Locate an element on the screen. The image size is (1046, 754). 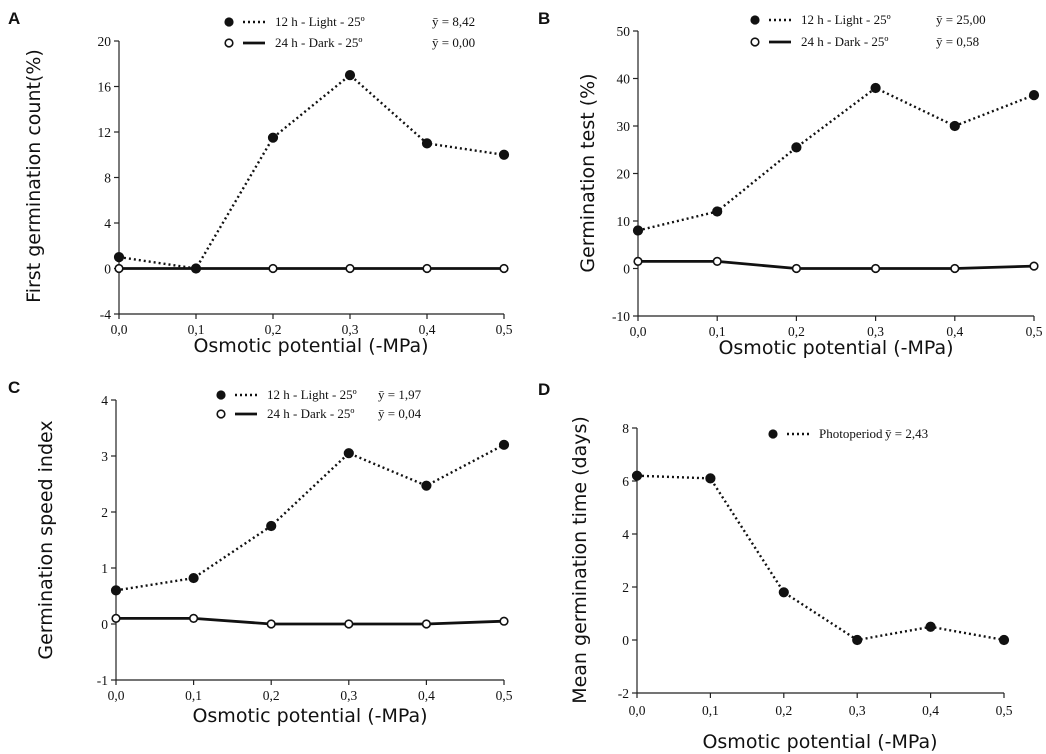
legend-mean-label: ȳ = 0,58 is located at coordinates (957, 41).